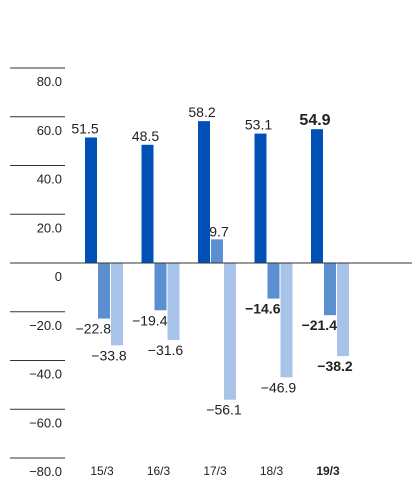  I want to click on x-tick-label: 16/3, so click(159, 471).